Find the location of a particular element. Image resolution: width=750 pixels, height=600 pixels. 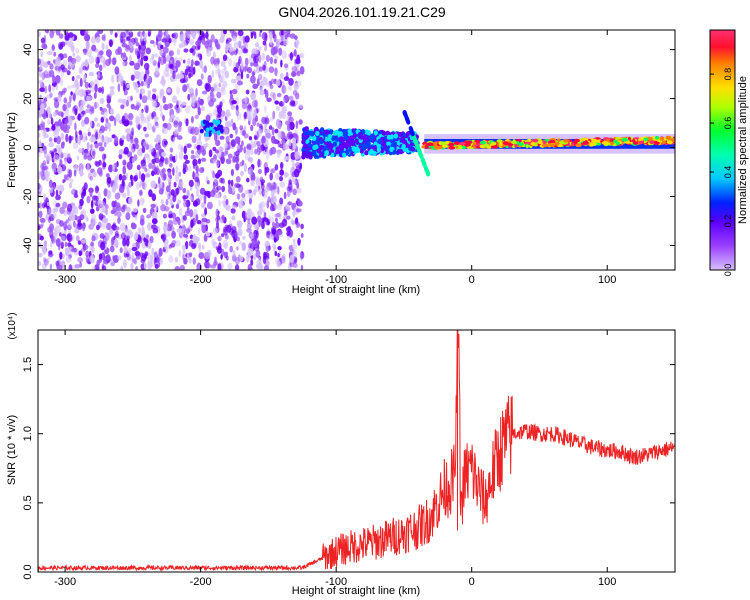

x-tick-label: -100 is located at coordinates (336, 280).